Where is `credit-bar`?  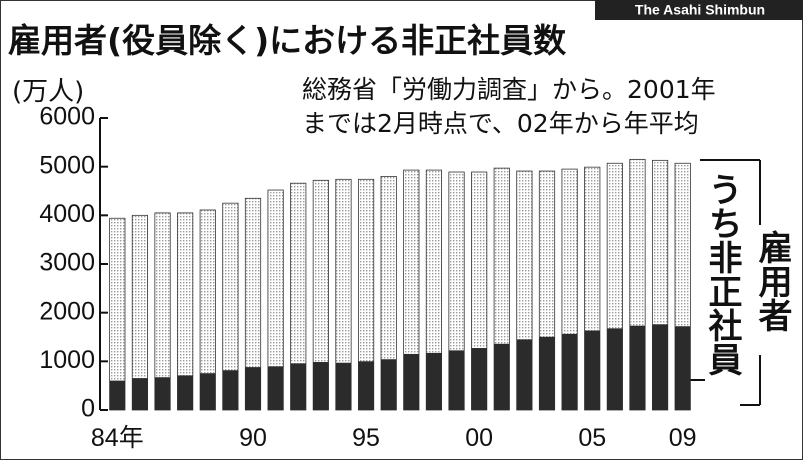
credit-bar is located at coordinates (699, 10).